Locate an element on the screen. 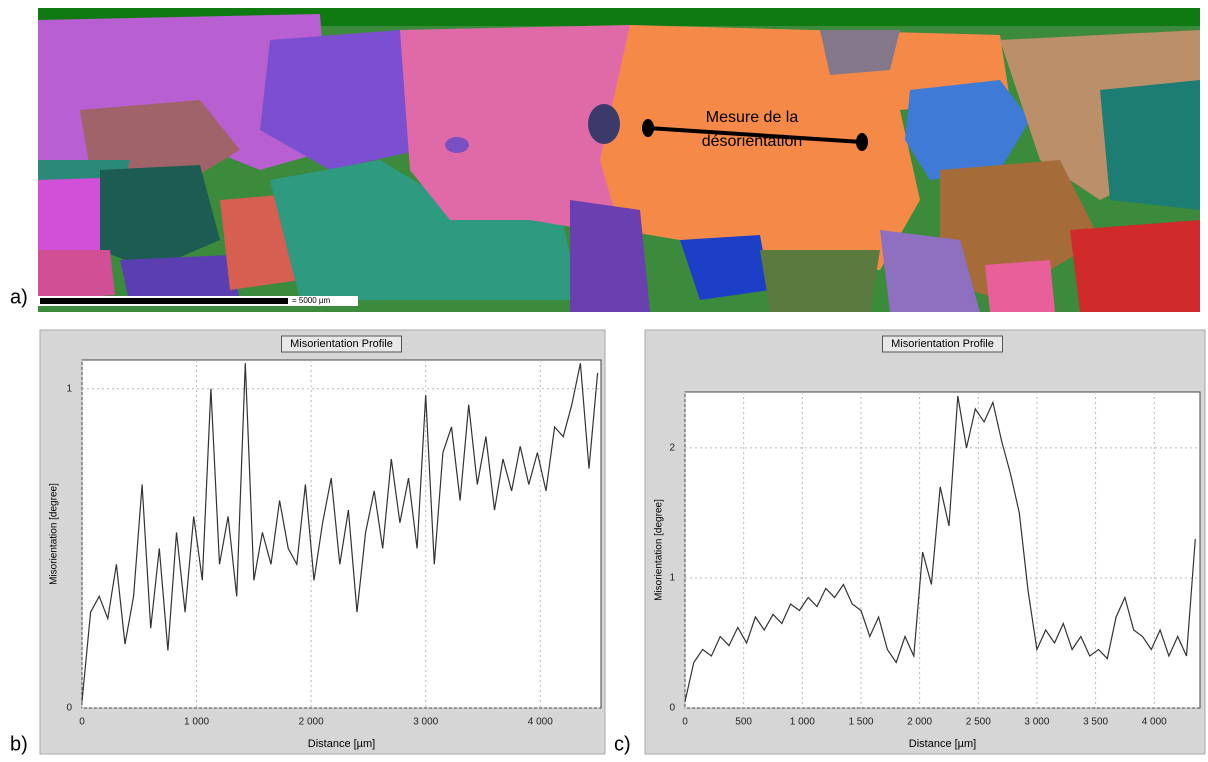 This screenshot has width=1208, height=762. x-tick-label: 3 500 is located at coordinates (1095, 722).